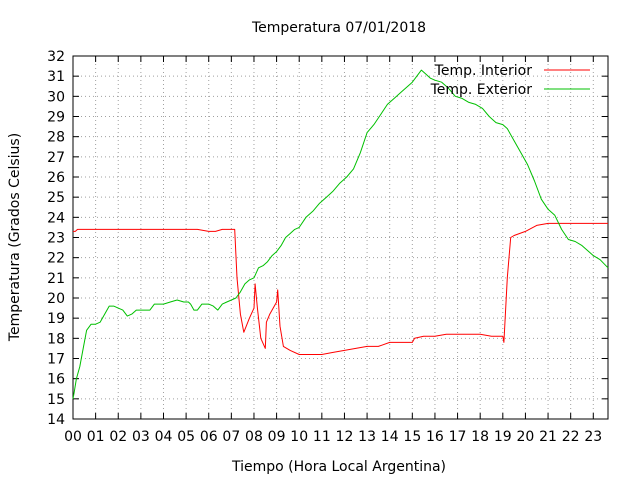  What do you see at coordinates (571, 437) in the screenshot?
I see `x-tick-label: 22` at bounding box center [571, 437].